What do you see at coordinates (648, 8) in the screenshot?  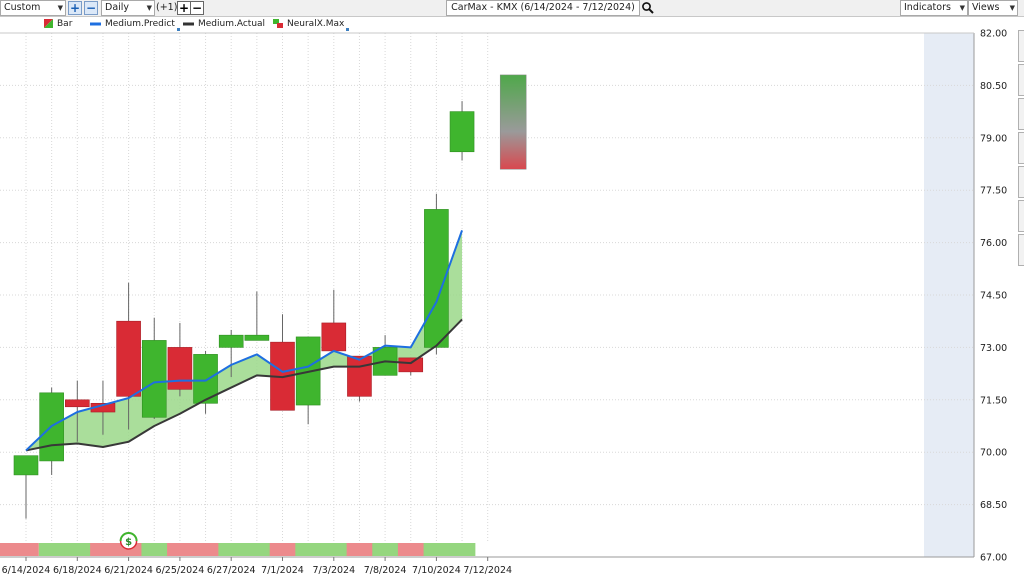 I see `search-icon` at bounding box center [648, 8].